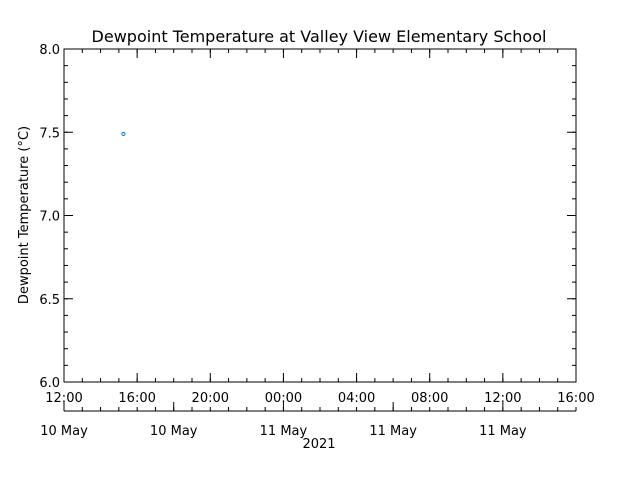 The width and height of the screenshot is (640, 480). Describe the element at coordinates (24, 215) in the screenshot. I see `y-axis-label: Dewpoint Temperature (°C)` at that location.